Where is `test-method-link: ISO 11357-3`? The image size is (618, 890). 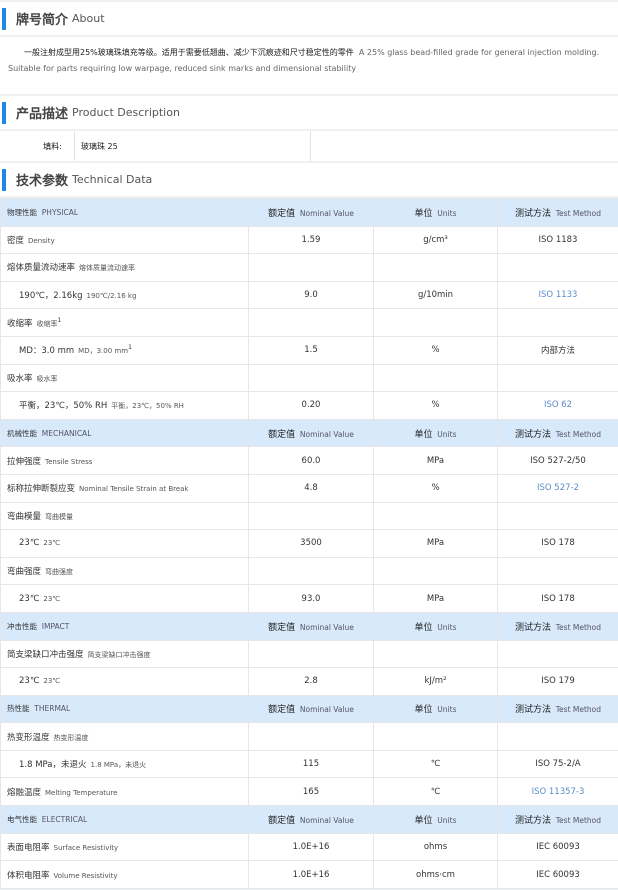
test-method-link: ISO 11357-3 is located at coordinates (558, 792).